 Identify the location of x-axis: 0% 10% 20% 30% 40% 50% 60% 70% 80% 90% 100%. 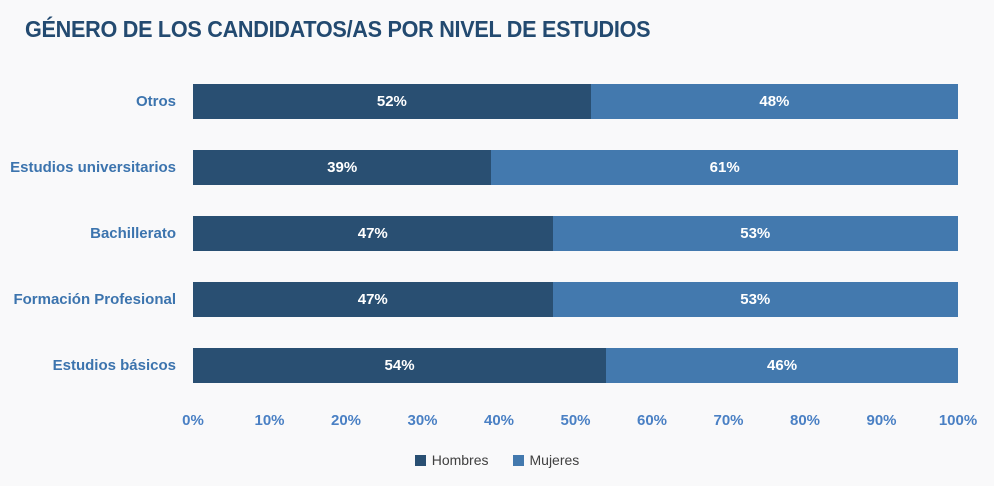
(579, 420).